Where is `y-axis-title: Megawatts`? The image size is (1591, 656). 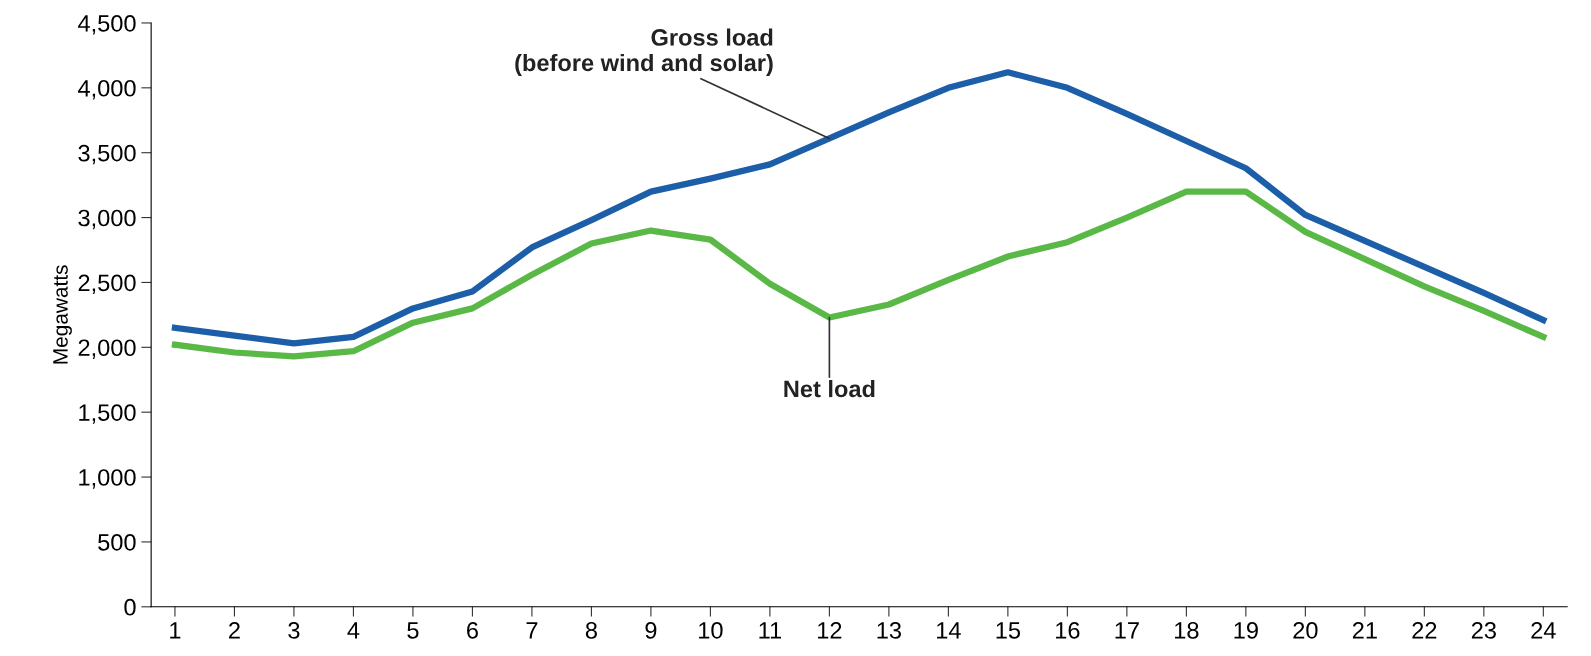
y-axis-title: Megawatts is located at coordinates (62, 314).